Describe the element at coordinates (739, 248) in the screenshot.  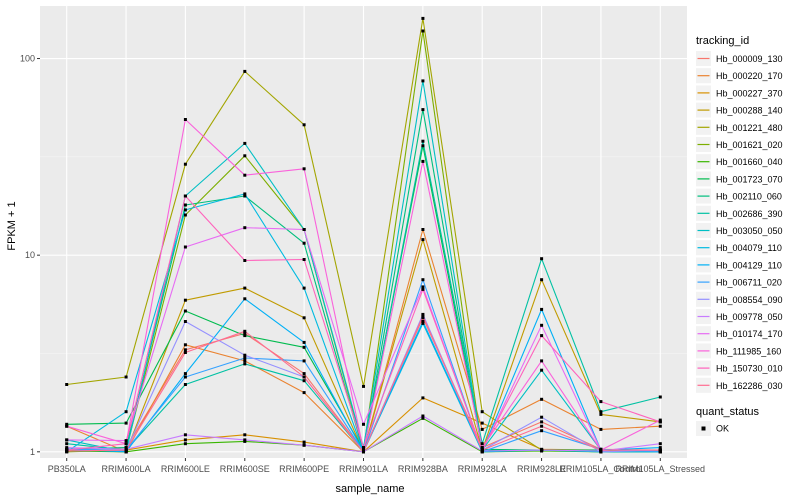
I see `legend-item: Hb_004079_110` at that location.